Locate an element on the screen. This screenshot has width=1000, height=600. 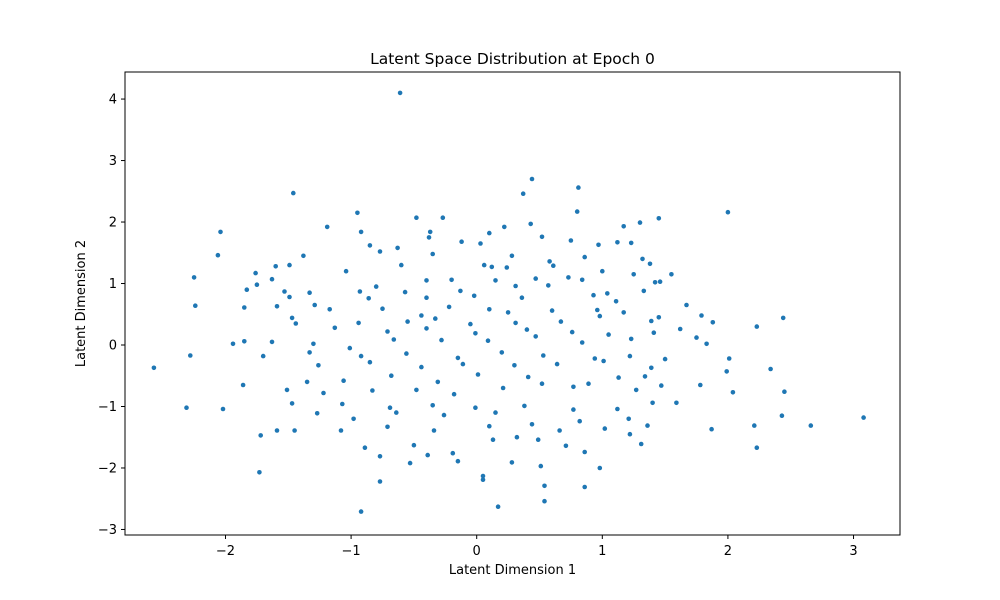
chart-title: Latent Space Distribution at Epoch 0 is located at coordinates (512, 59).